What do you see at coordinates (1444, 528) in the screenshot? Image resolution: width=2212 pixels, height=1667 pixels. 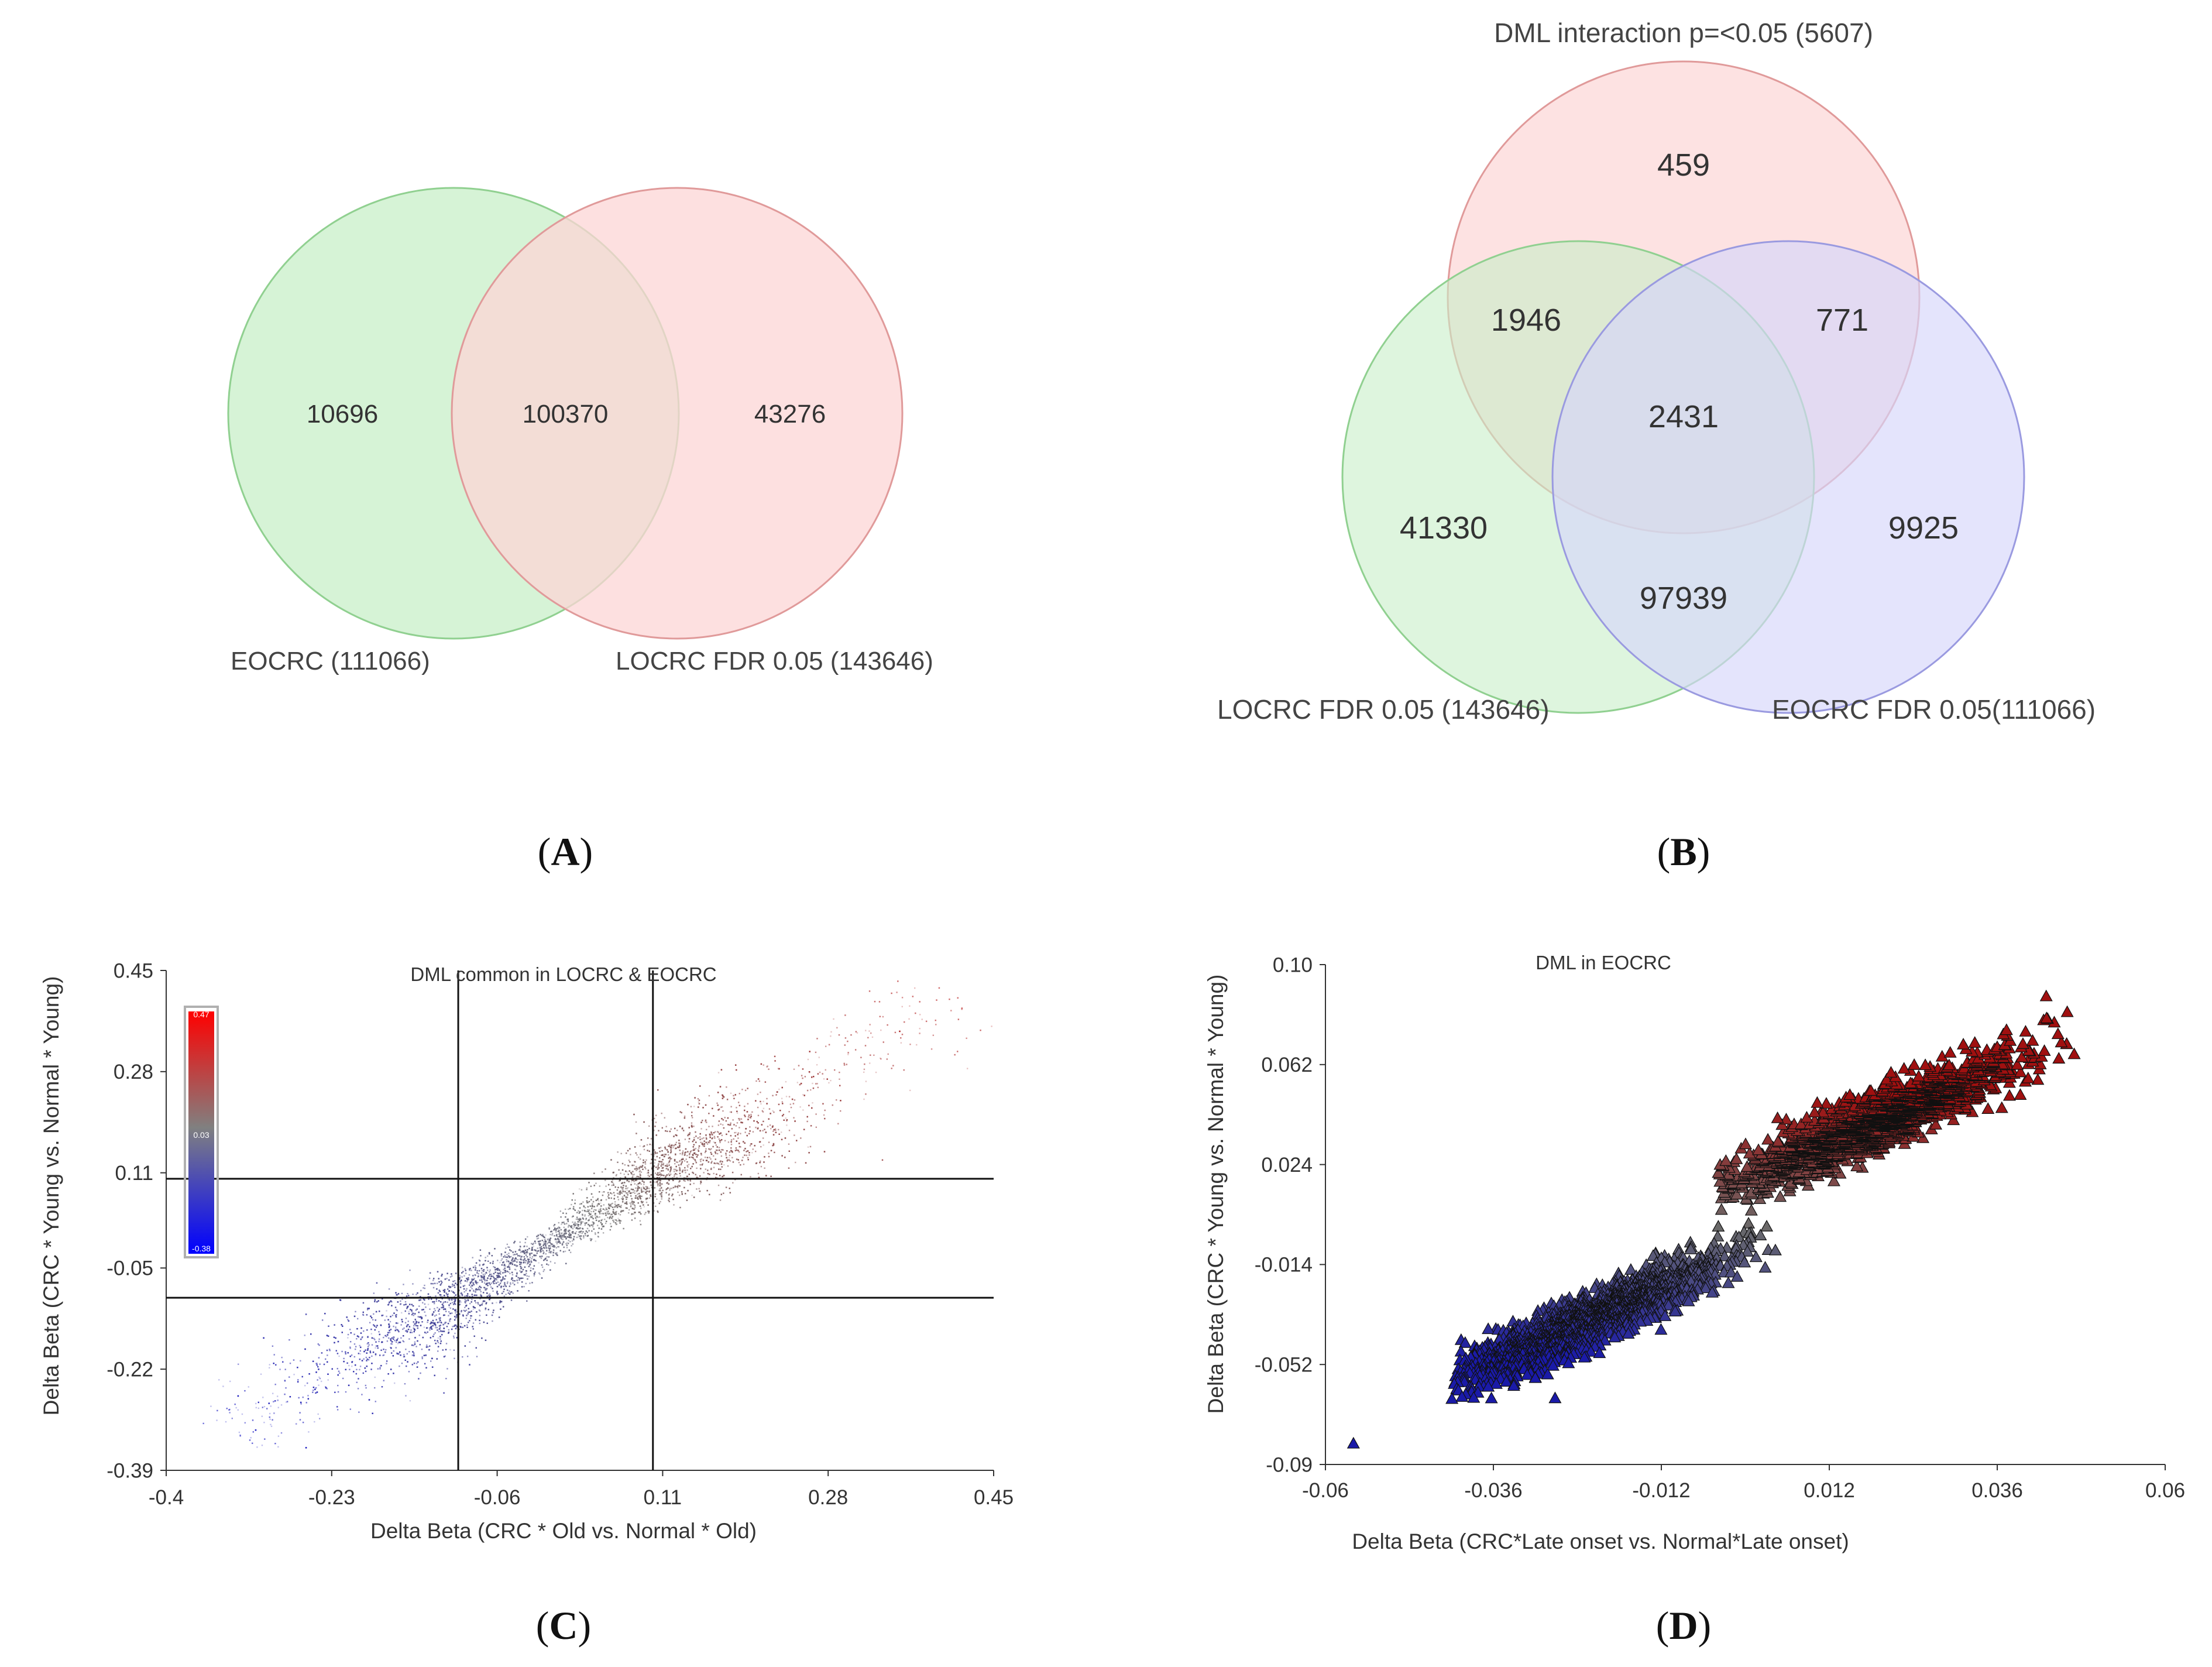 I see `venn-b-count-locrc-only: 41330` at bounding box center [1444, 528].